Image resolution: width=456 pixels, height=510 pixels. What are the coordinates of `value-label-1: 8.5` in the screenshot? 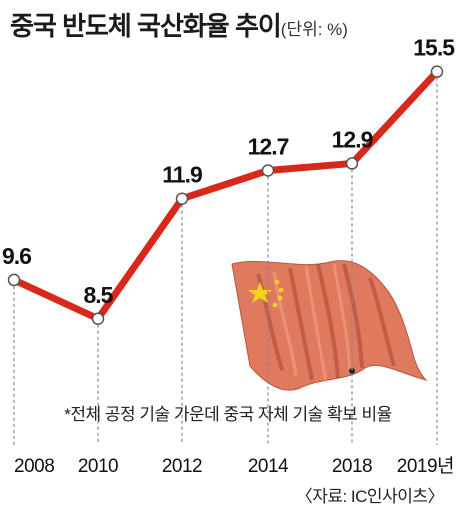 It's located at (99, 295).